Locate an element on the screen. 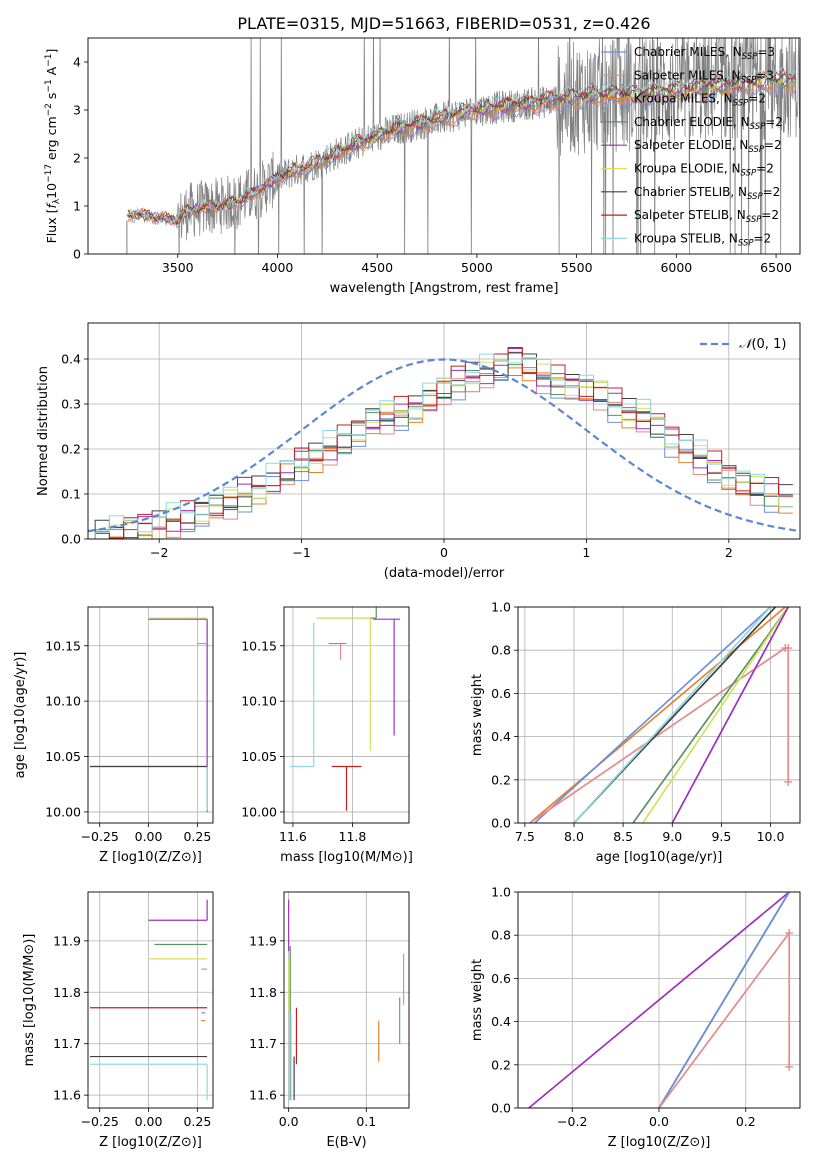 The image size is (819, 1170). tick-labels: 11.6 11.8 10.00 10.05 10.10 10.15 is located at coordinates (303, 741).